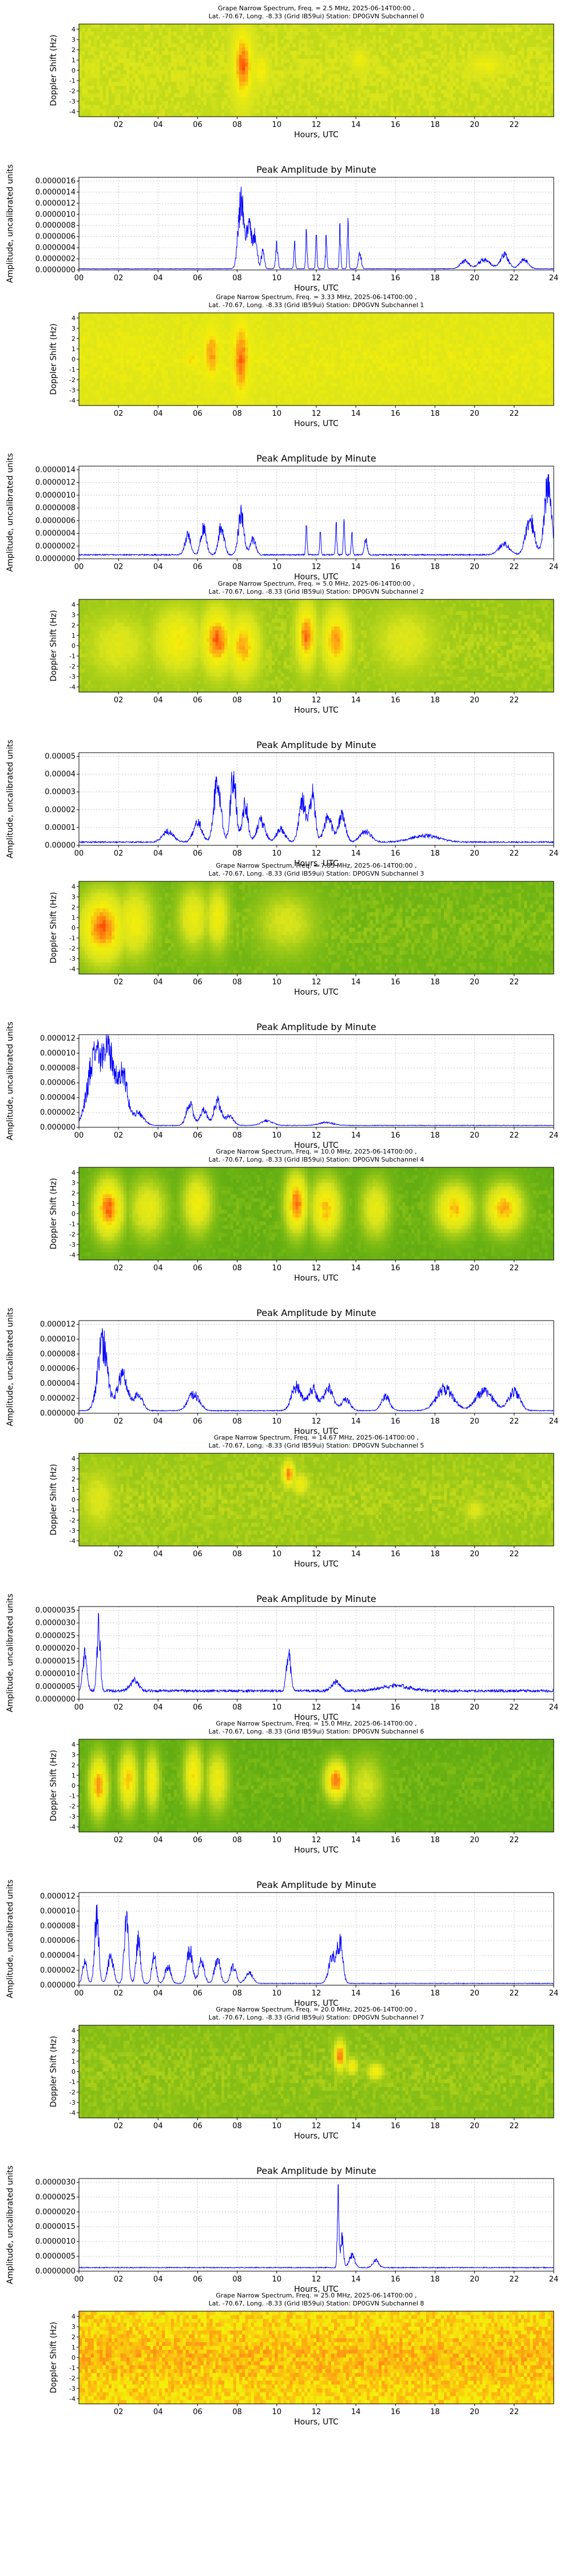 This screenshot has width=572, height=2576. What do you see at coordinates (10, 223) in the screenshot?
I see `y-axis-label: Amplitude, uncalibrated units` at bounding box center [10, 223].